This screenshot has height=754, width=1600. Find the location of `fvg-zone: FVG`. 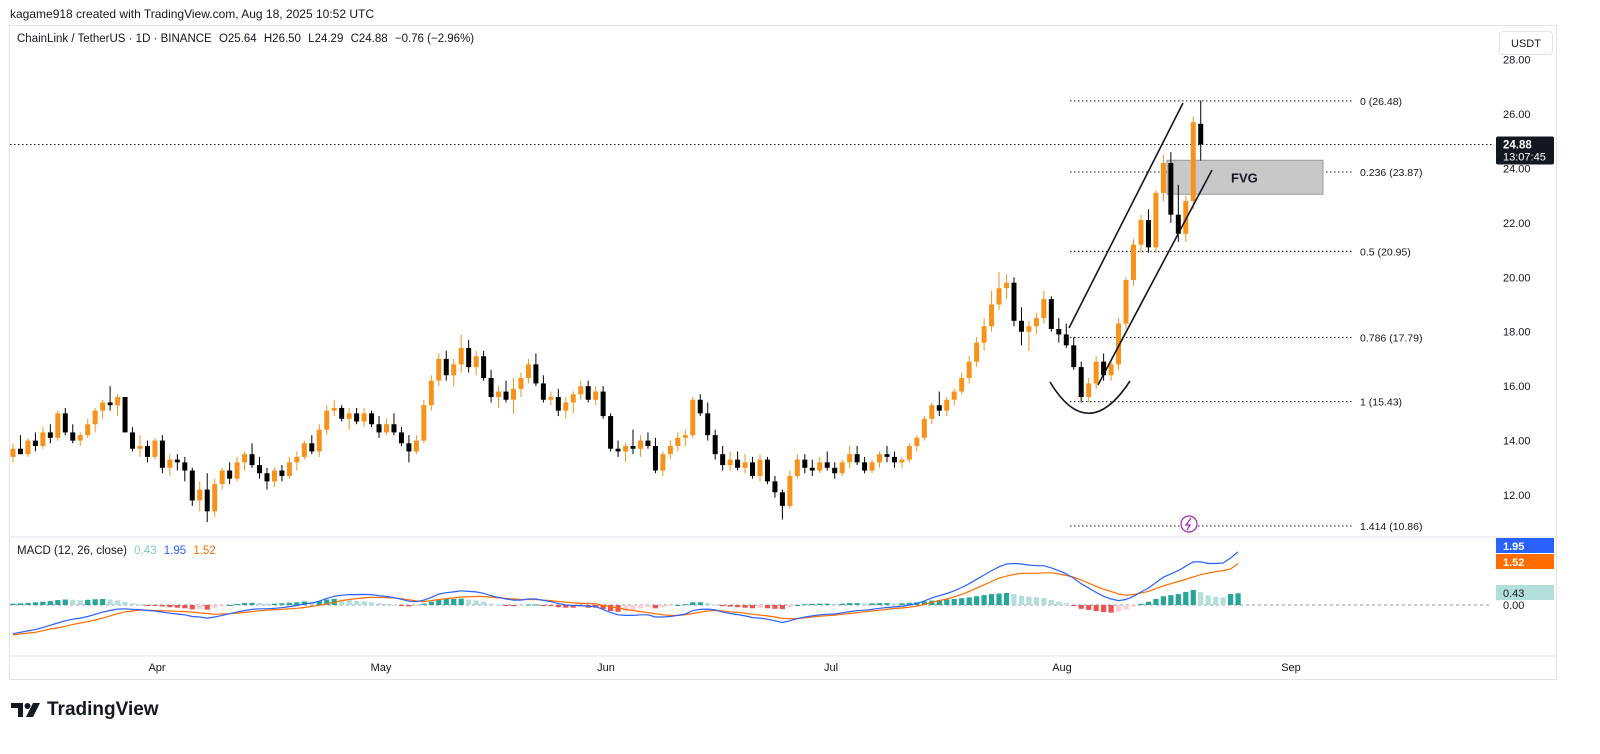

fvg-zone: FVG is located at coordinates (1245, 177).